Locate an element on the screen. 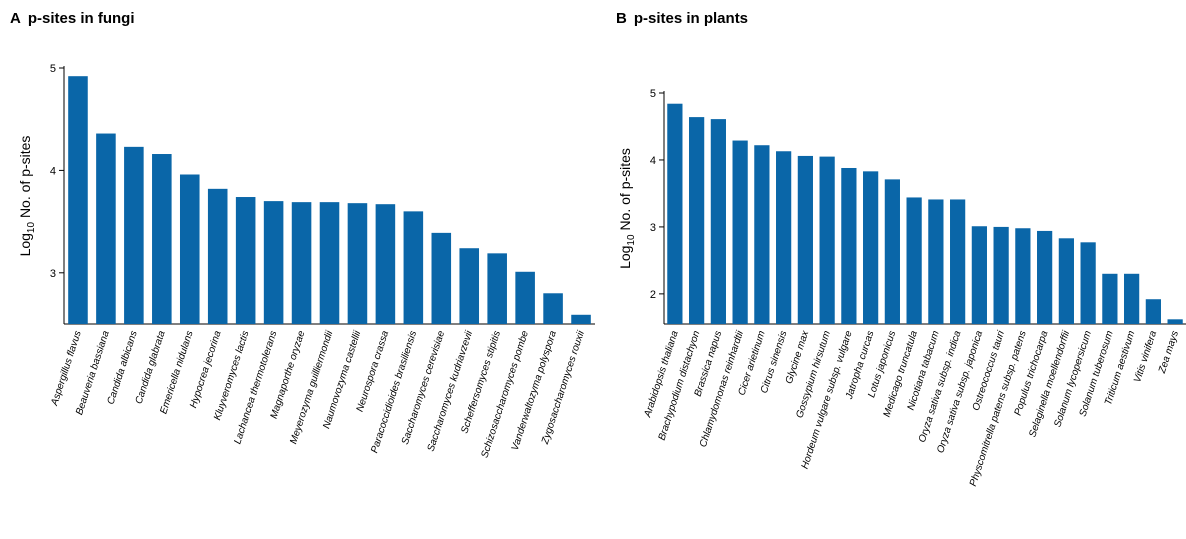 Image resolution: width=1186 pixels, height=539 pixels. plants-y-tick-label: 4 is located at coordinates (653, 161).